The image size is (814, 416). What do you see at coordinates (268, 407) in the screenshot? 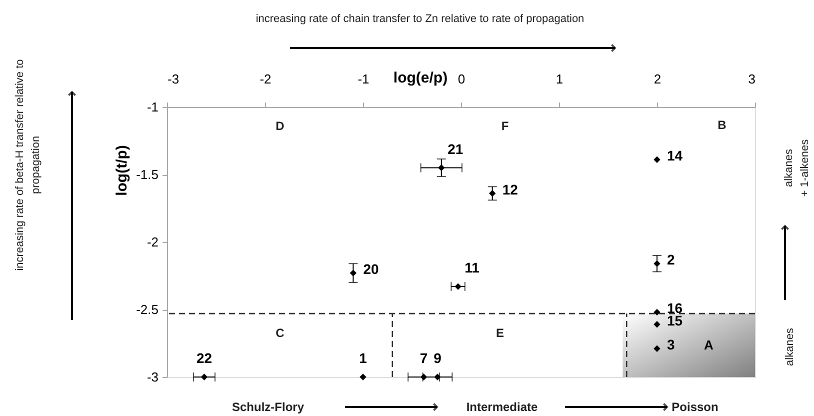
I see `text: Schulz-Flory` at bounding box center [268, 407].